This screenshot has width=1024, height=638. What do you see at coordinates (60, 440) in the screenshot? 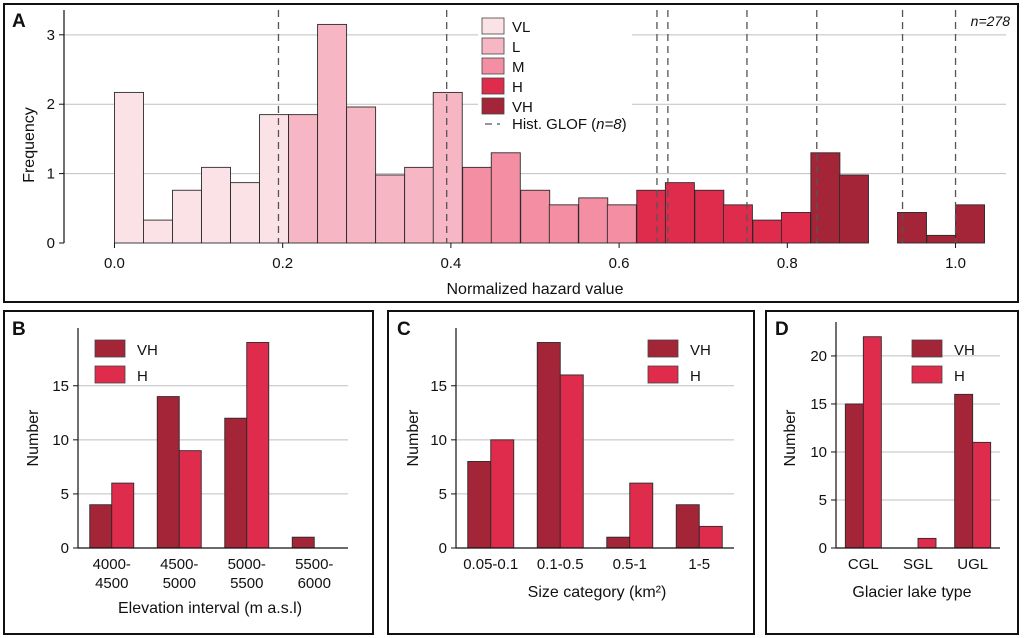
I see `panel-b-y-tick-label: 10` at bounding box center [60, 440].